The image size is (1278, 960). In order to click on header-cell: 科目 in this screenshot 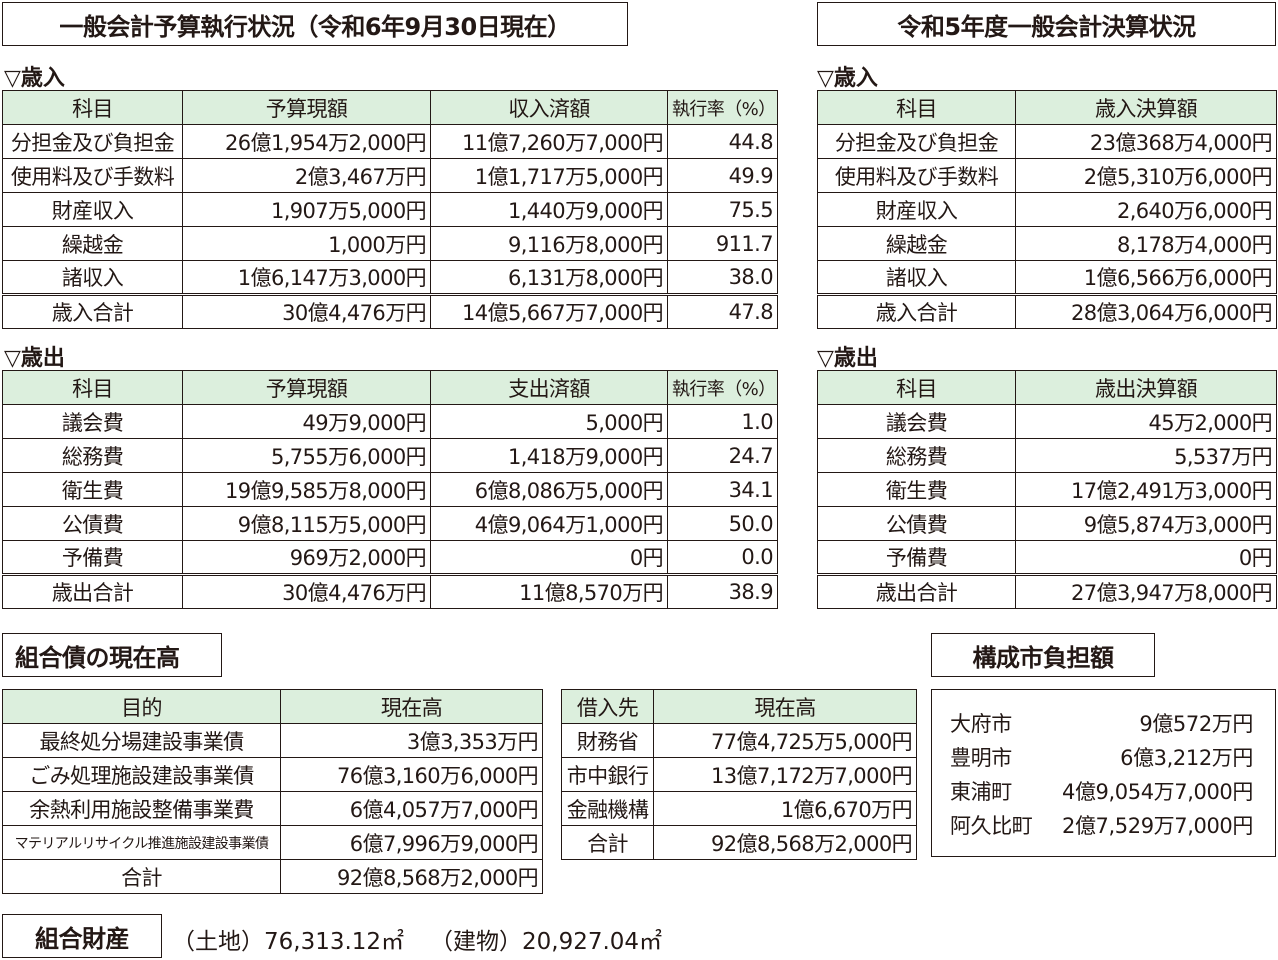, I will do `click(916, 387)`.